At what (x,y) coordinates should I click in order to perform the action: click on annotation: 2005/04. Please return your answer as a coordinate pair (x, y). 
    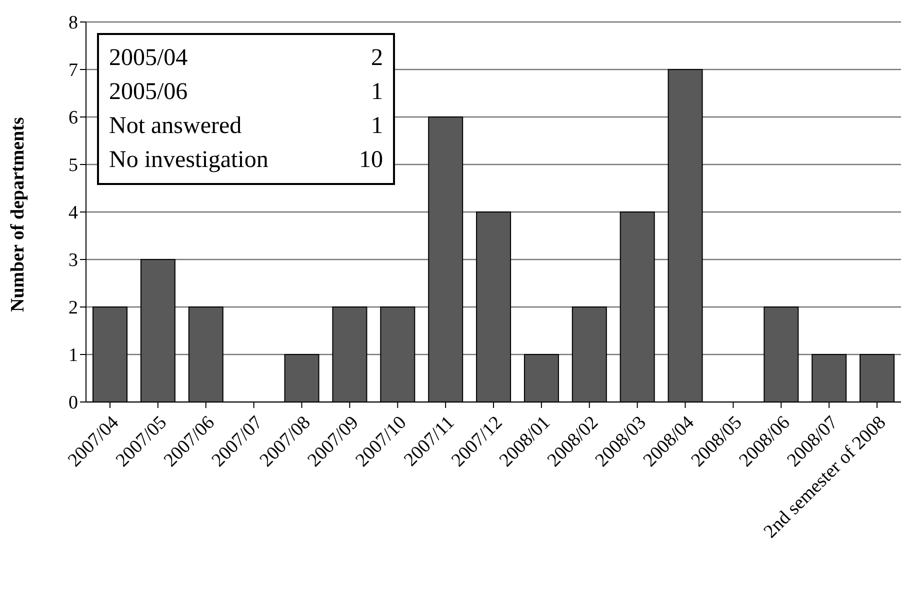
    Looking at the image, I should click on (148, 58).